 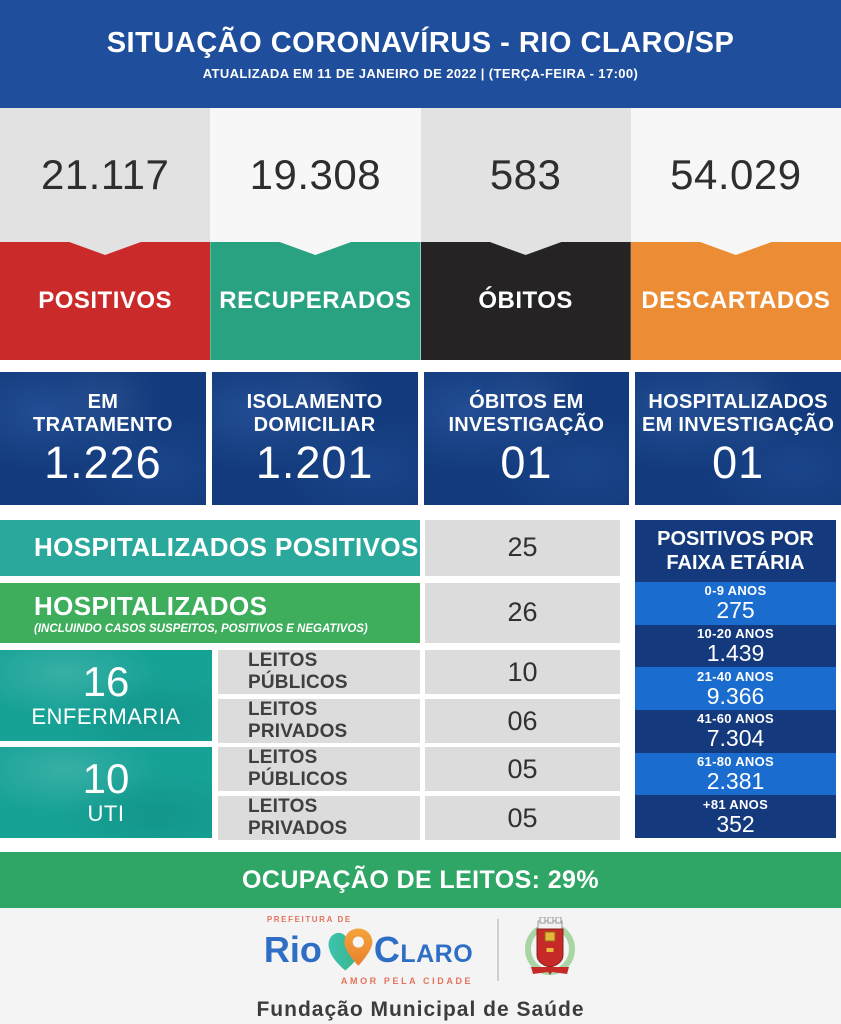 I want to click on obitos-investigacao-label: ÓBITOS EM INVESTIGAÇÃO, so click(x=526, y=413).